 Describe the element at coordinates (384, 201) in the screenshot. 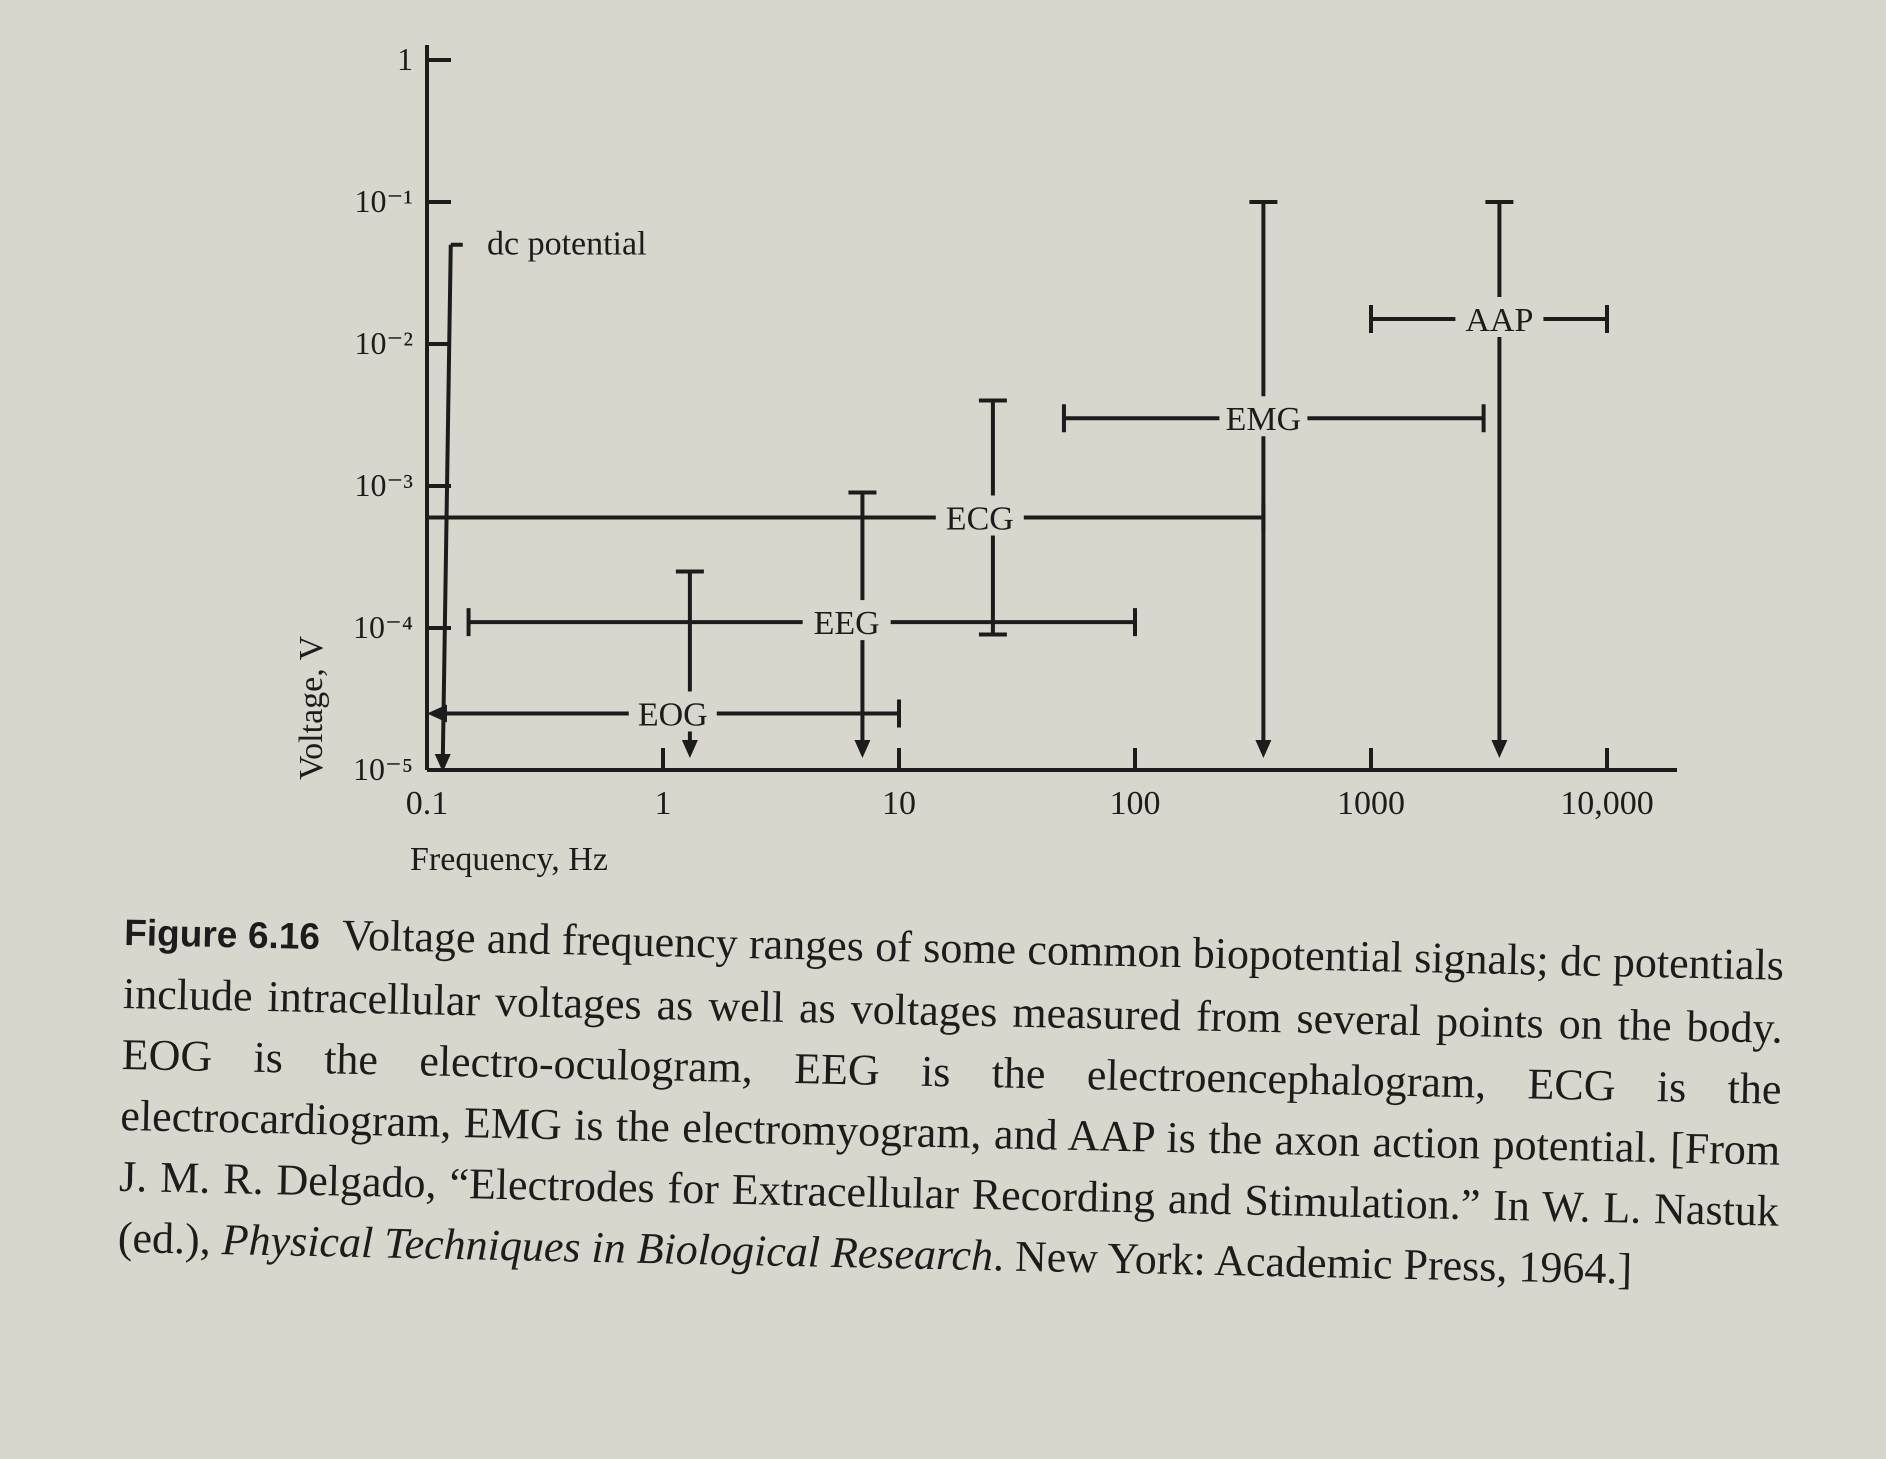

I see `y-tick-label: 10⁻¹` at that location.